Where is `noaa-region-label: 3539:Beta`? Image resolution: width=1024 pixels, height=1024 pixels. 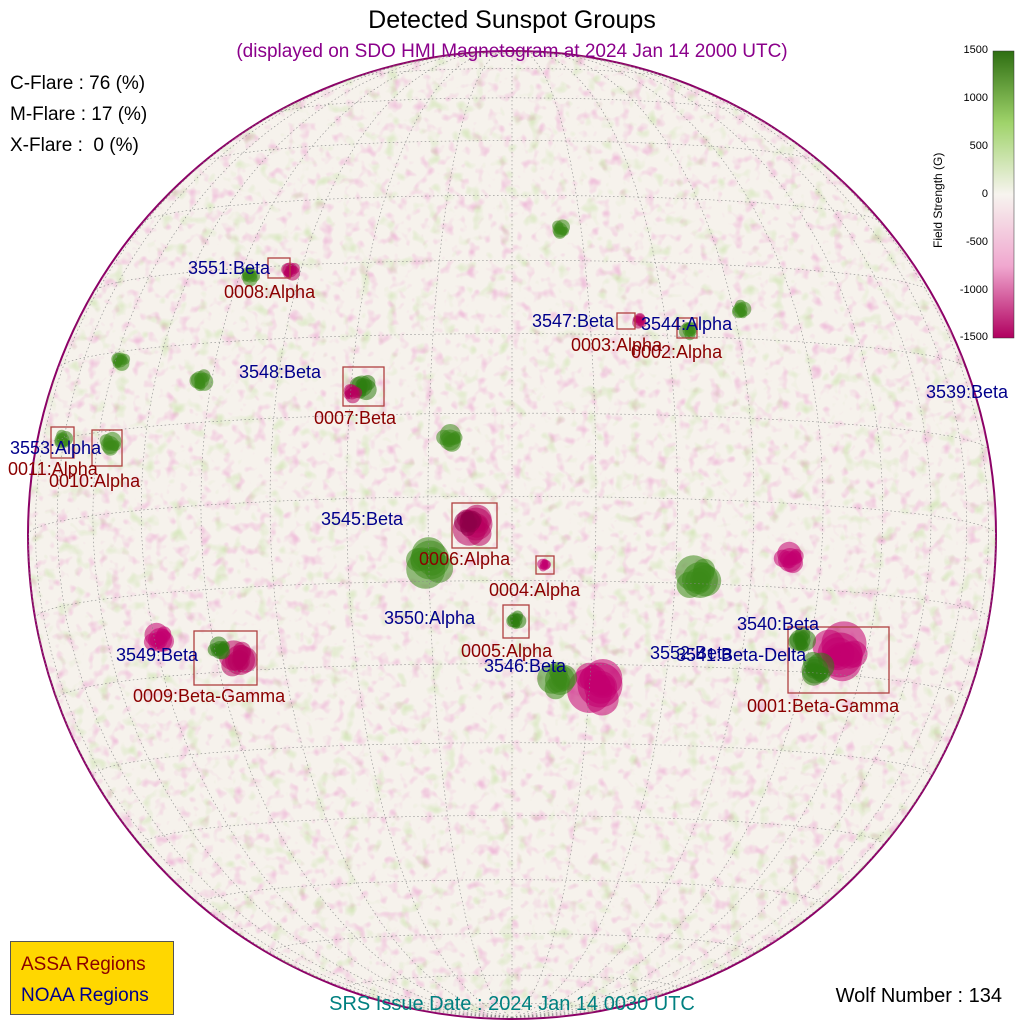 noaa-region-label: 3539:Beta is located at coordinates (967, 392).